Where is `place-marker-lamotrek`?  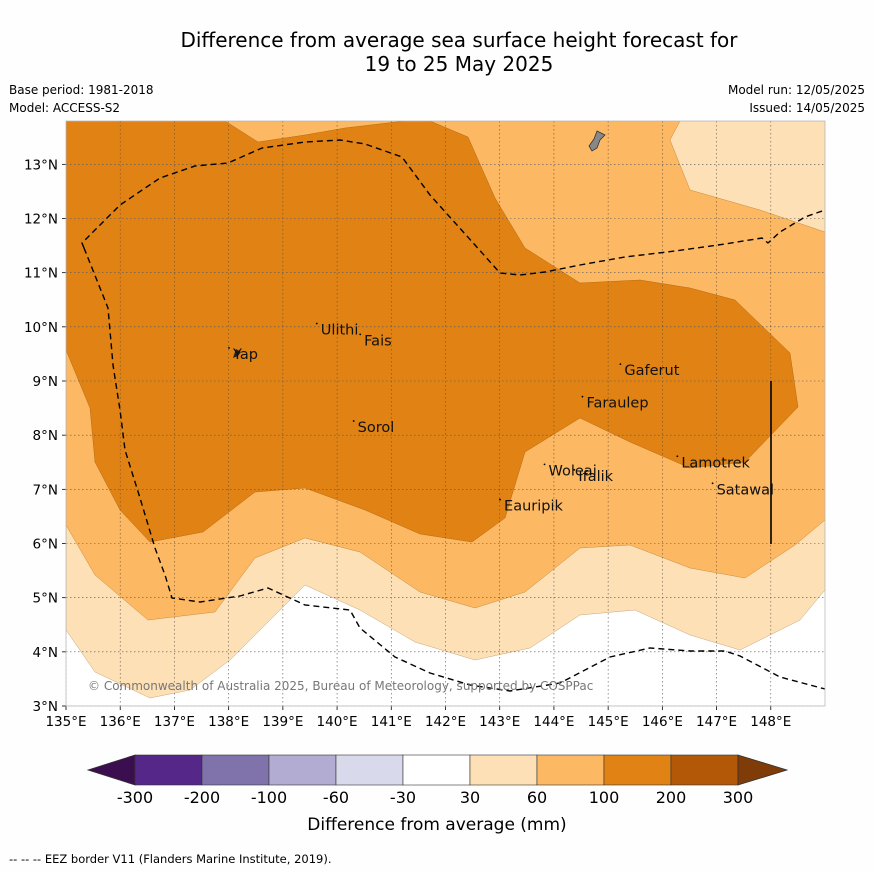 place-marker-lamotrek is located at coordinates (677, 456).